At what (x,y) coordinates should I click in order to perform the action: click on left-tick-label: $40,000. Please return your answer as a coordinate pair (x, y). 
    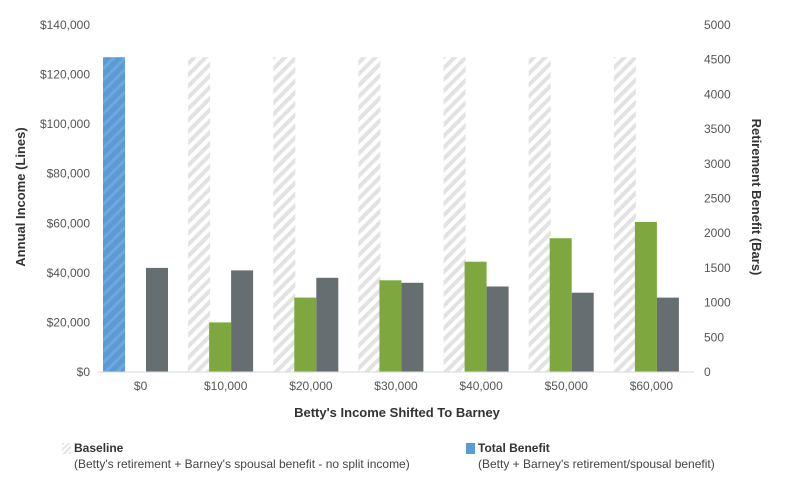
    Looking at the image, I should click on (69, 273).